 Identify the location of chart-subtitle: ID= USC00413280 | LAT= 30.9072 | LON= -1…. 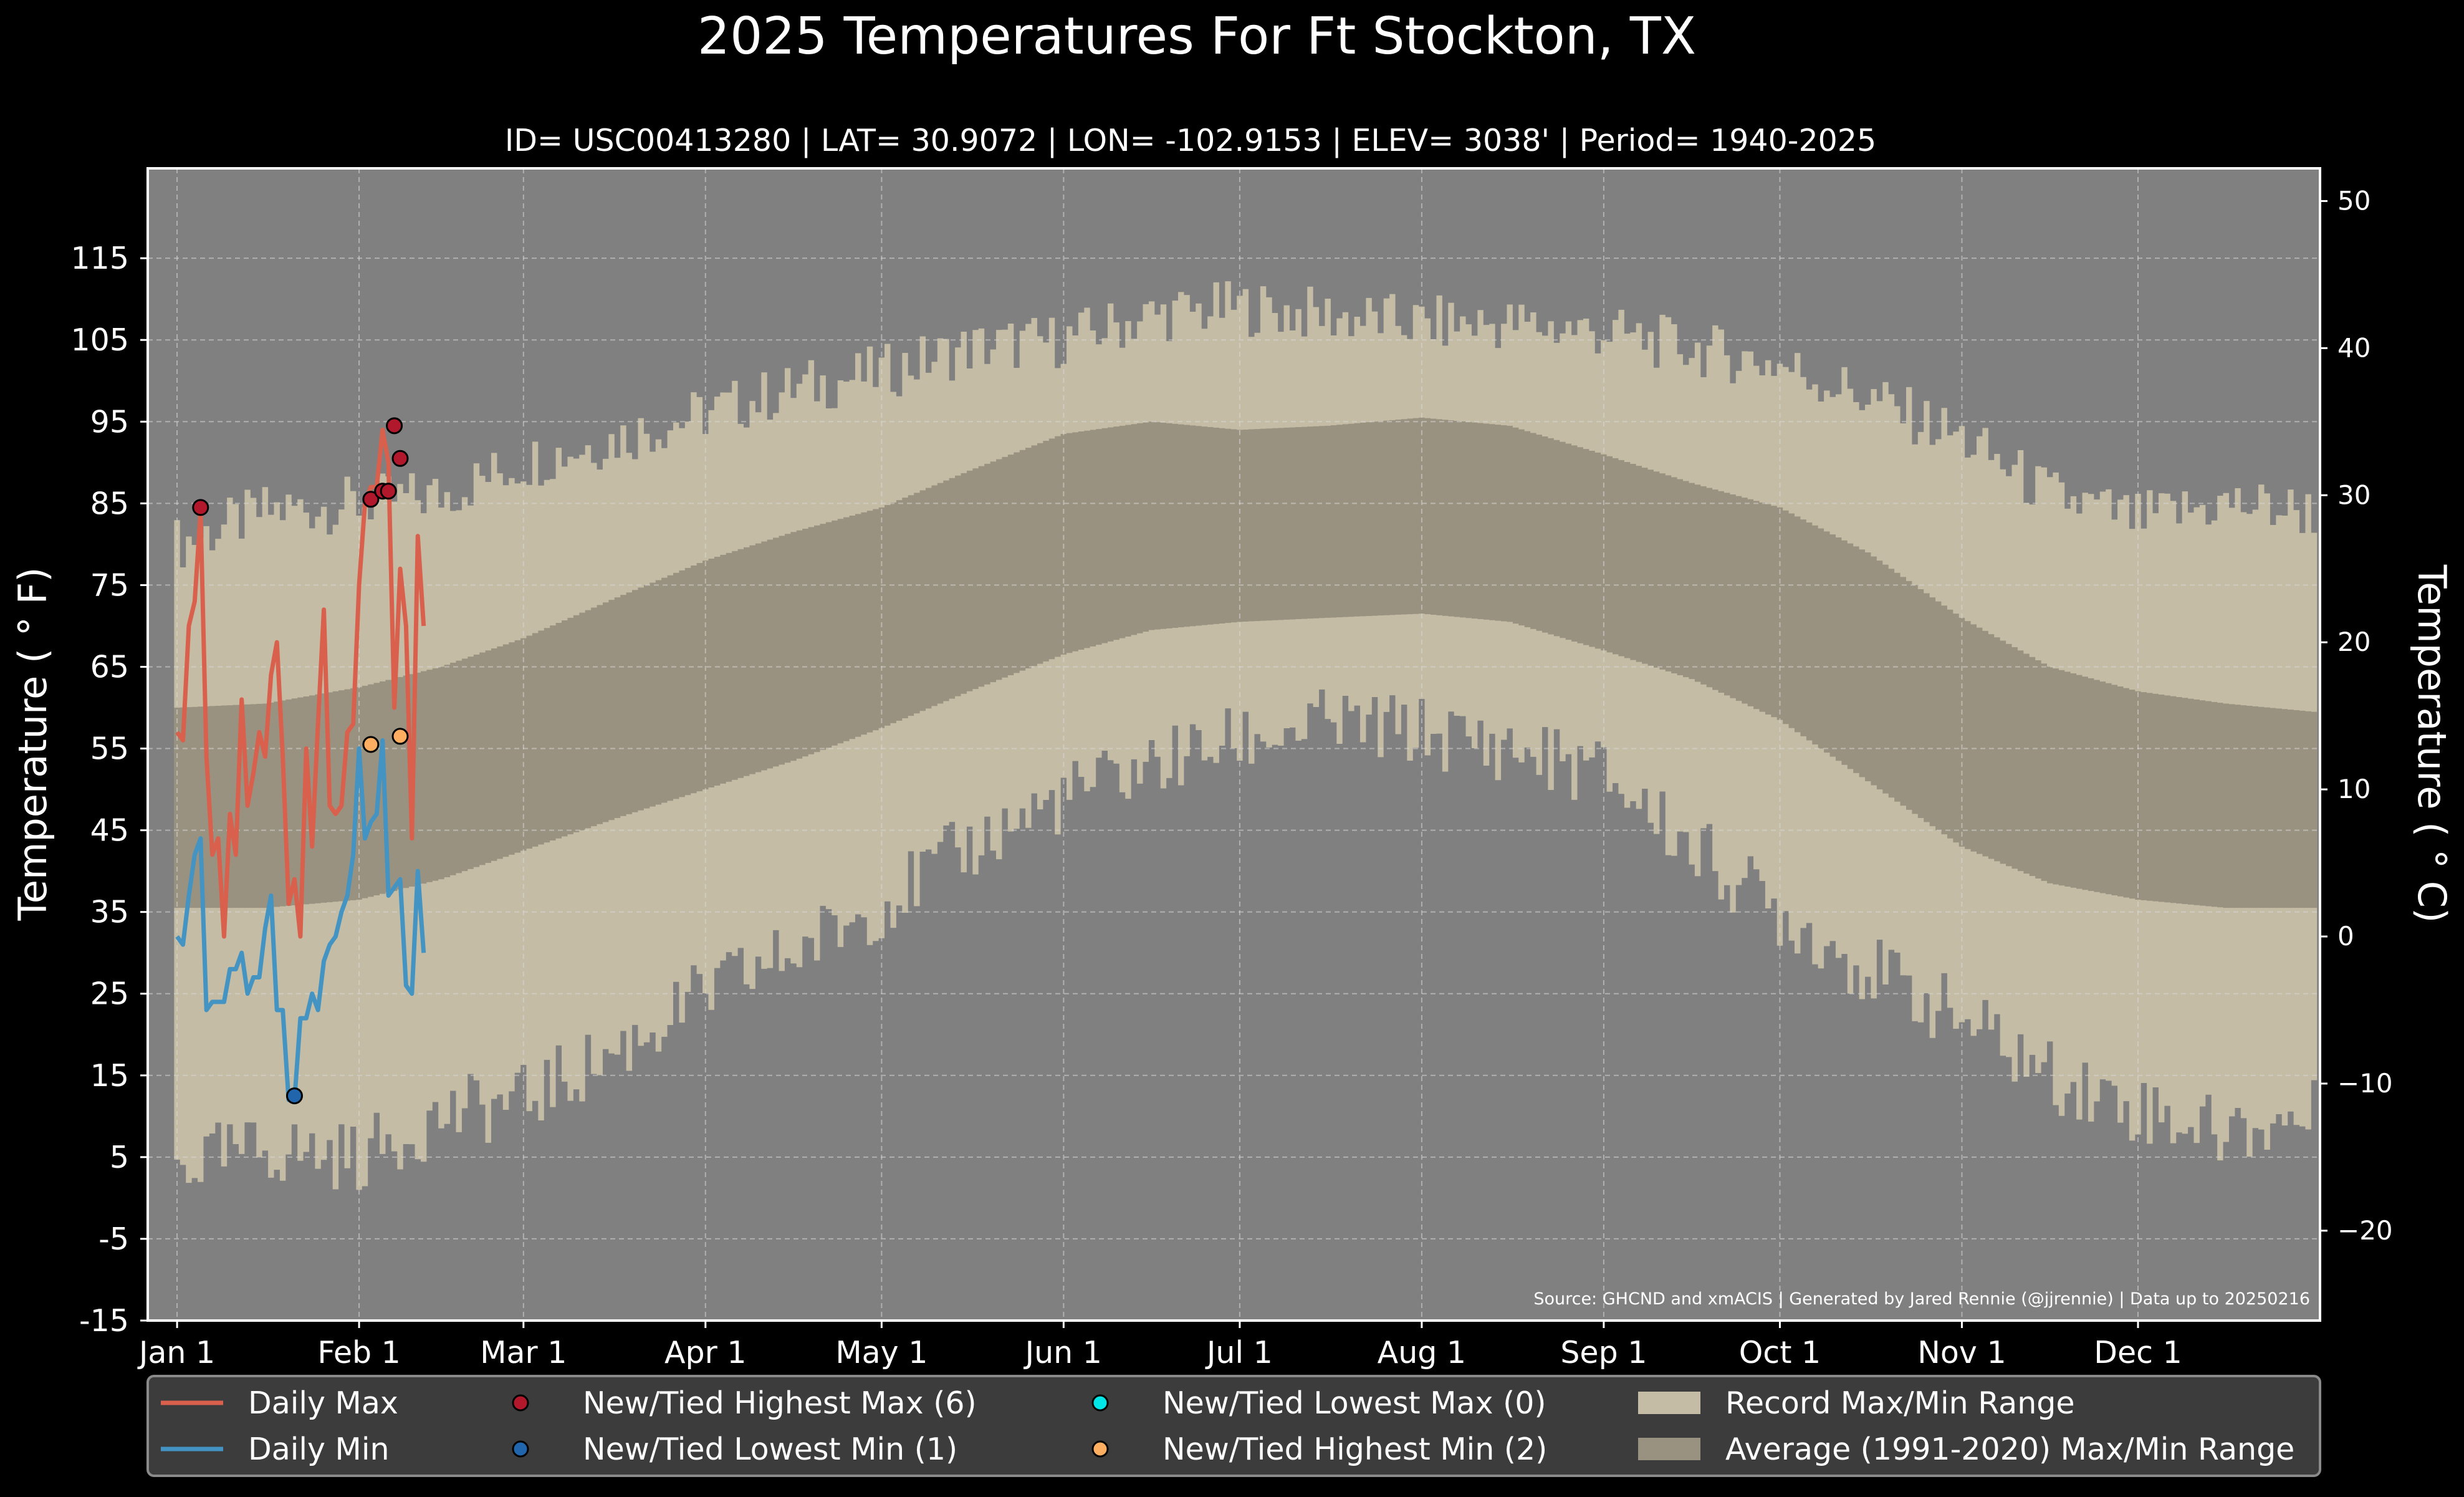
(1190, 140).